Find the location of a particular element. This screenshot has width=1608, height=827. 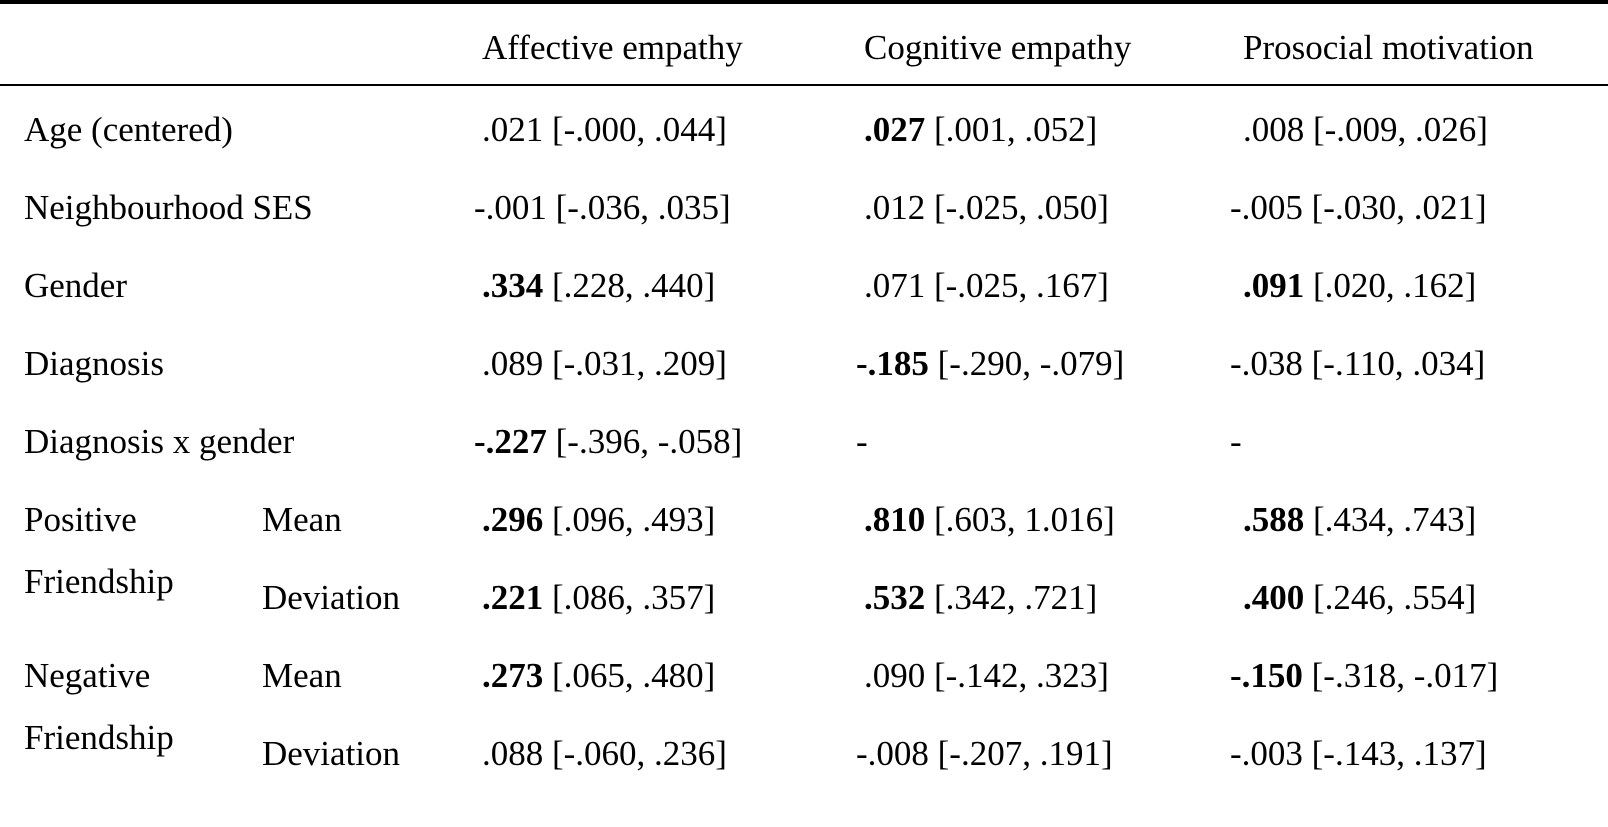

row-label-negative: Negative is located at coordinates (87, 675).